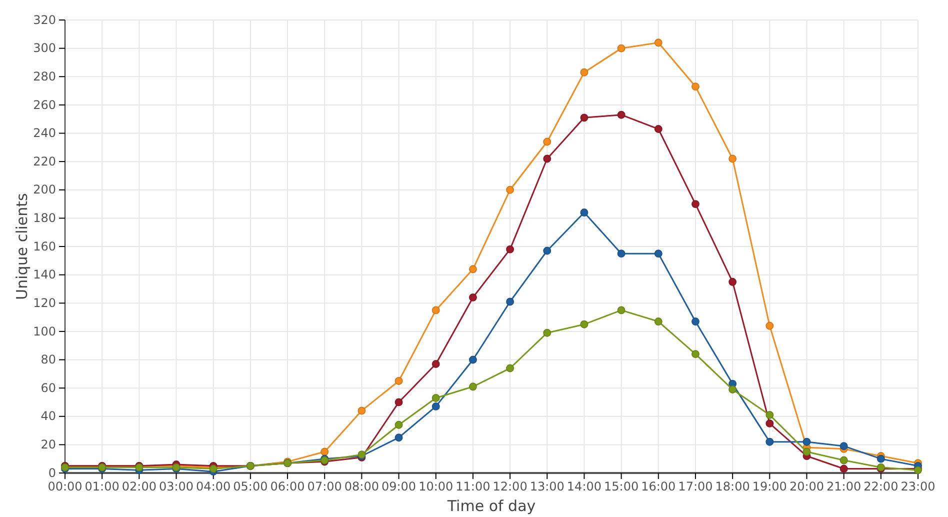  Describe the element at coordinates (48, 387) in the screenshot. I see `y-tick-label: 60` at that location.